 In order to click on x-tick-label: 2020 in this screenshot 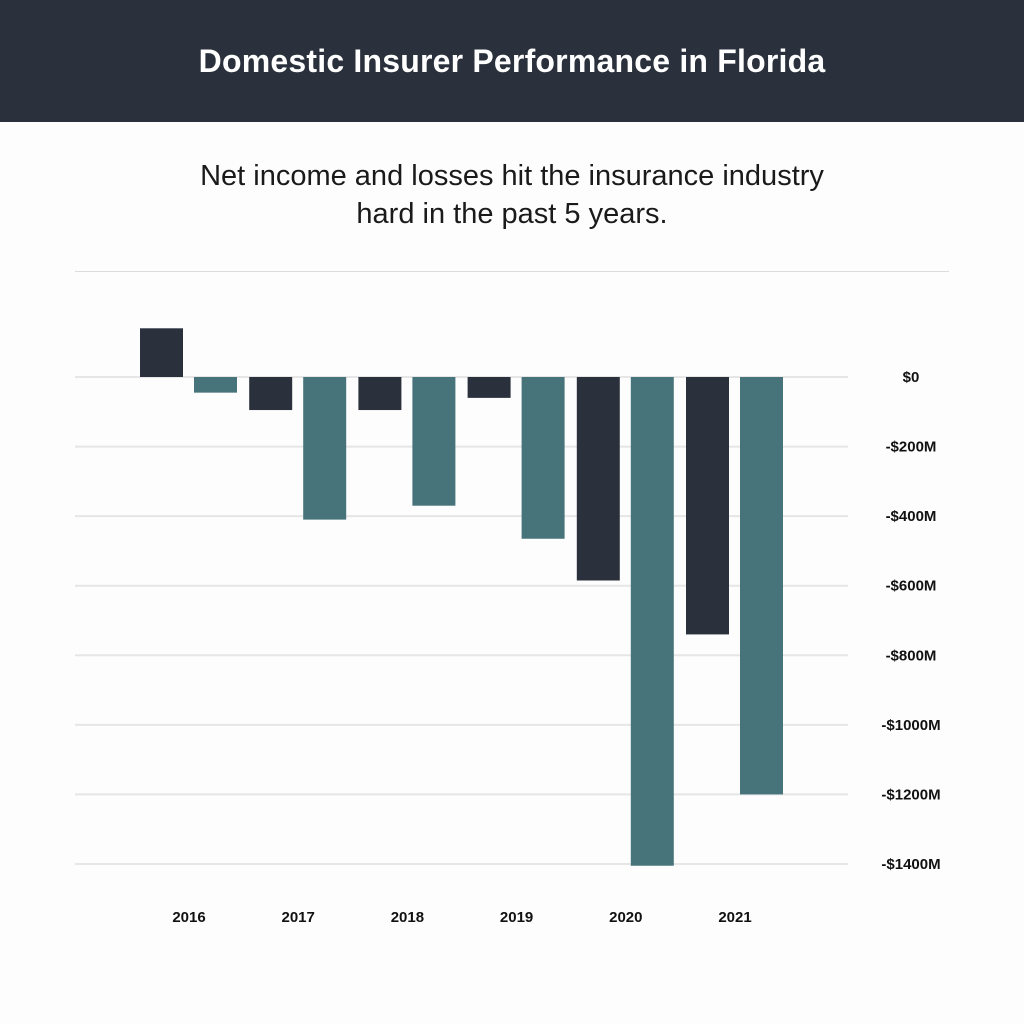, I will do `click(625, 917)`.